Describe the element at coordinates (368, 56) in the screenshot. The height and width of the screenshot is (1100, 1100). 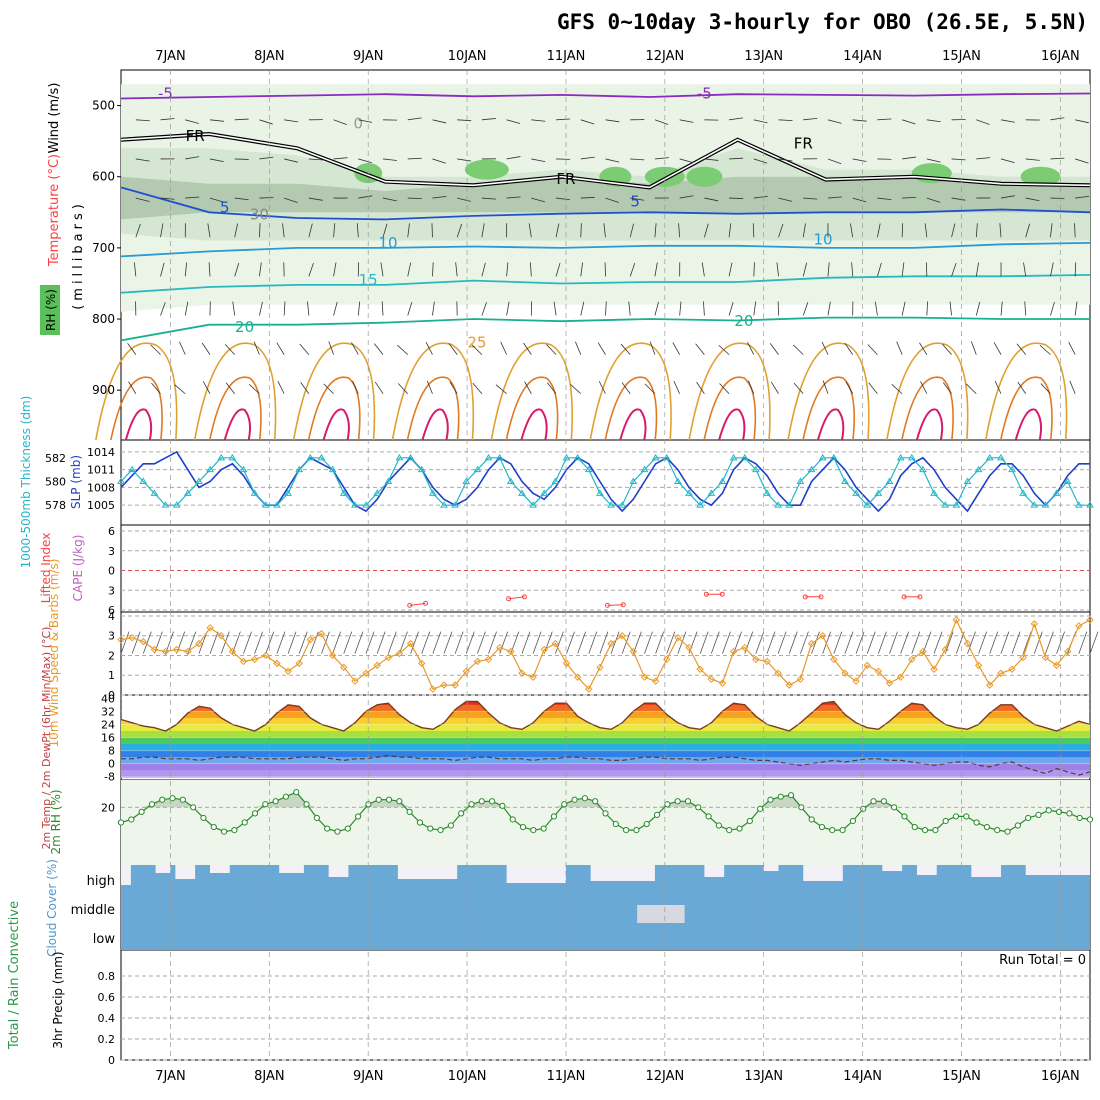
I see `date-label-top: 9JAN` at that location.